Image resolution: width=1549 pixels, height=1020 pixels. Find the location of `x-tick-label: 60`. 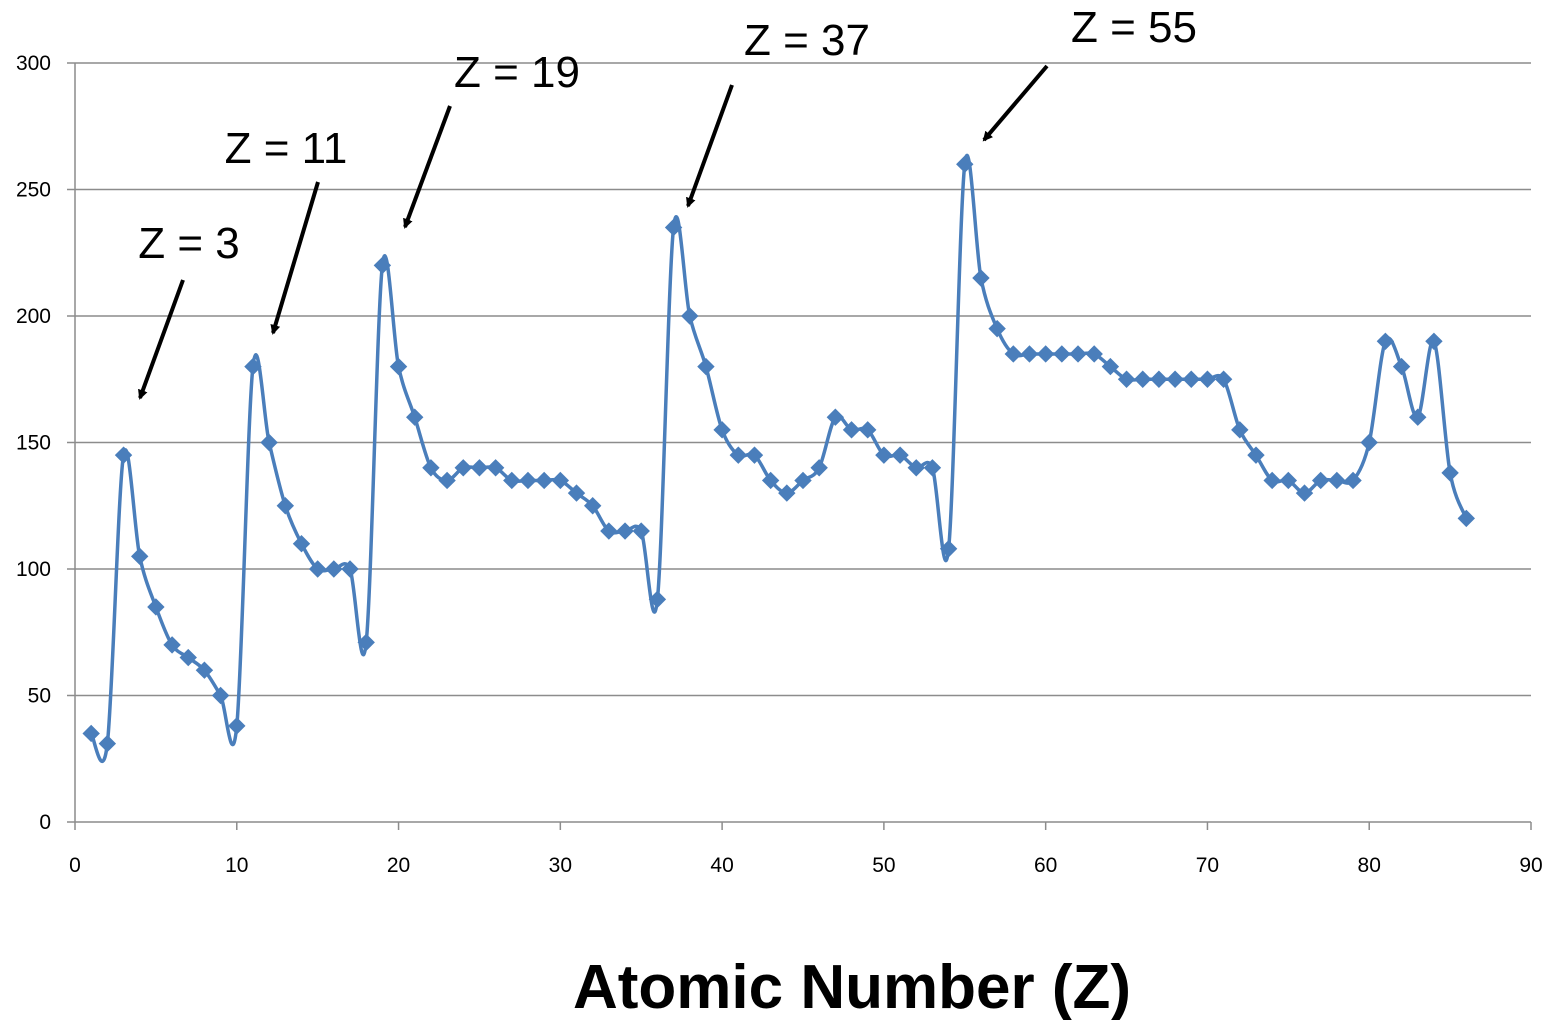

x-tick-label: 60 is located at coordinates (1045, 865).